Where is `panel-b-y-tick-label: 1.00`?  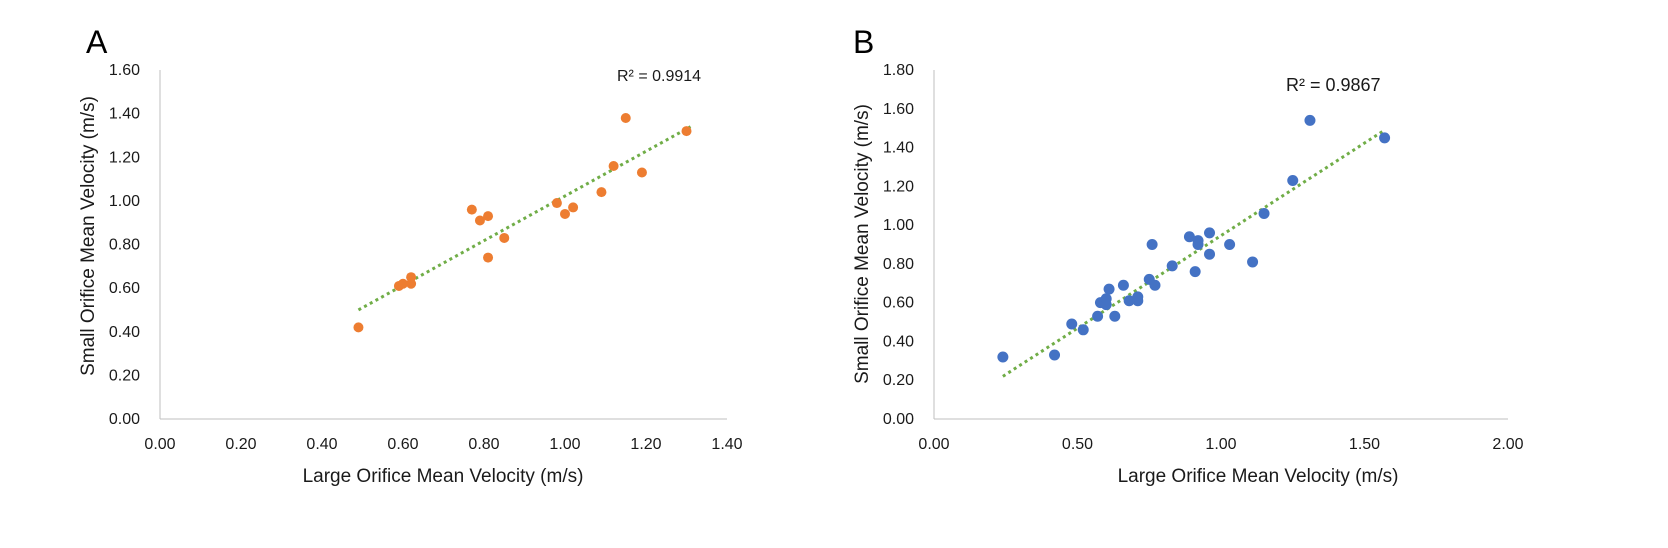
panel-b-y-tick-label: 1.00 is located at coordinates (898, 225).